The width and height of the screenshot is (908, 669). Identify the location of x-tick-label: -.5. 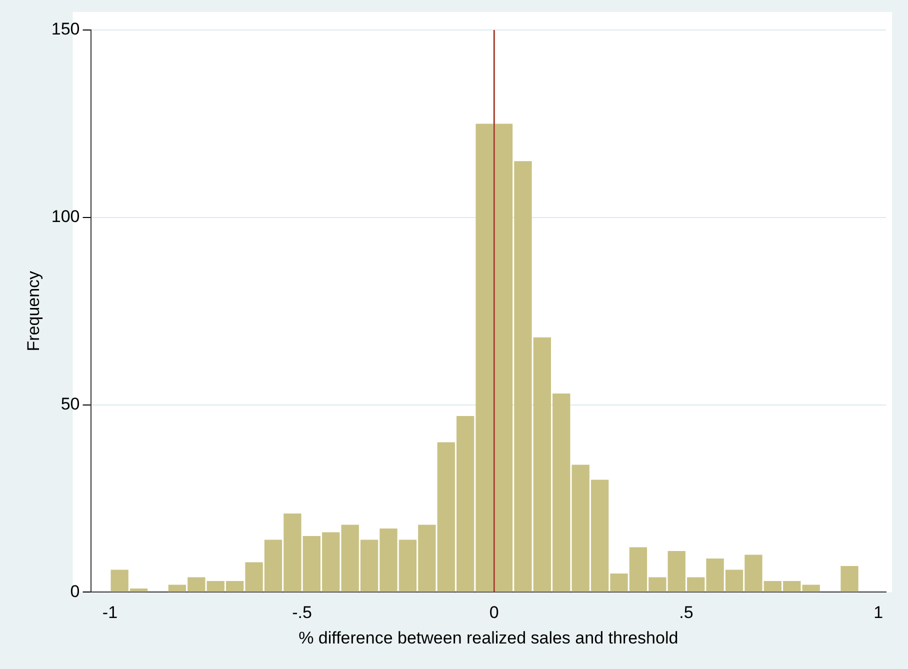
(302, 612).